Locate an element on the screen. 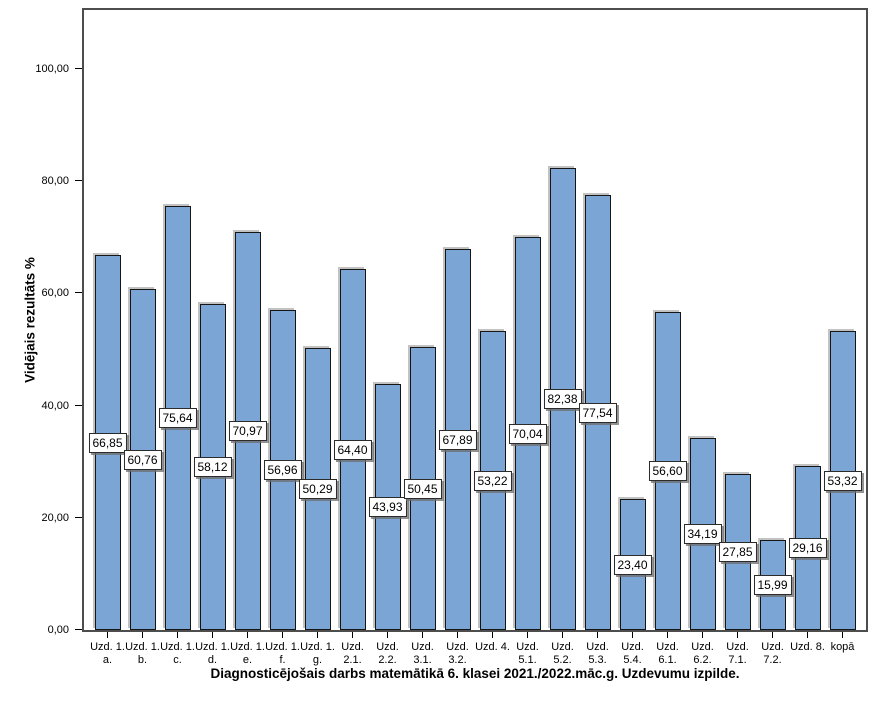 The height and width of the screenshot is (702, 878). bar-value-label: 34,19 is located at coordinates (702, 534).